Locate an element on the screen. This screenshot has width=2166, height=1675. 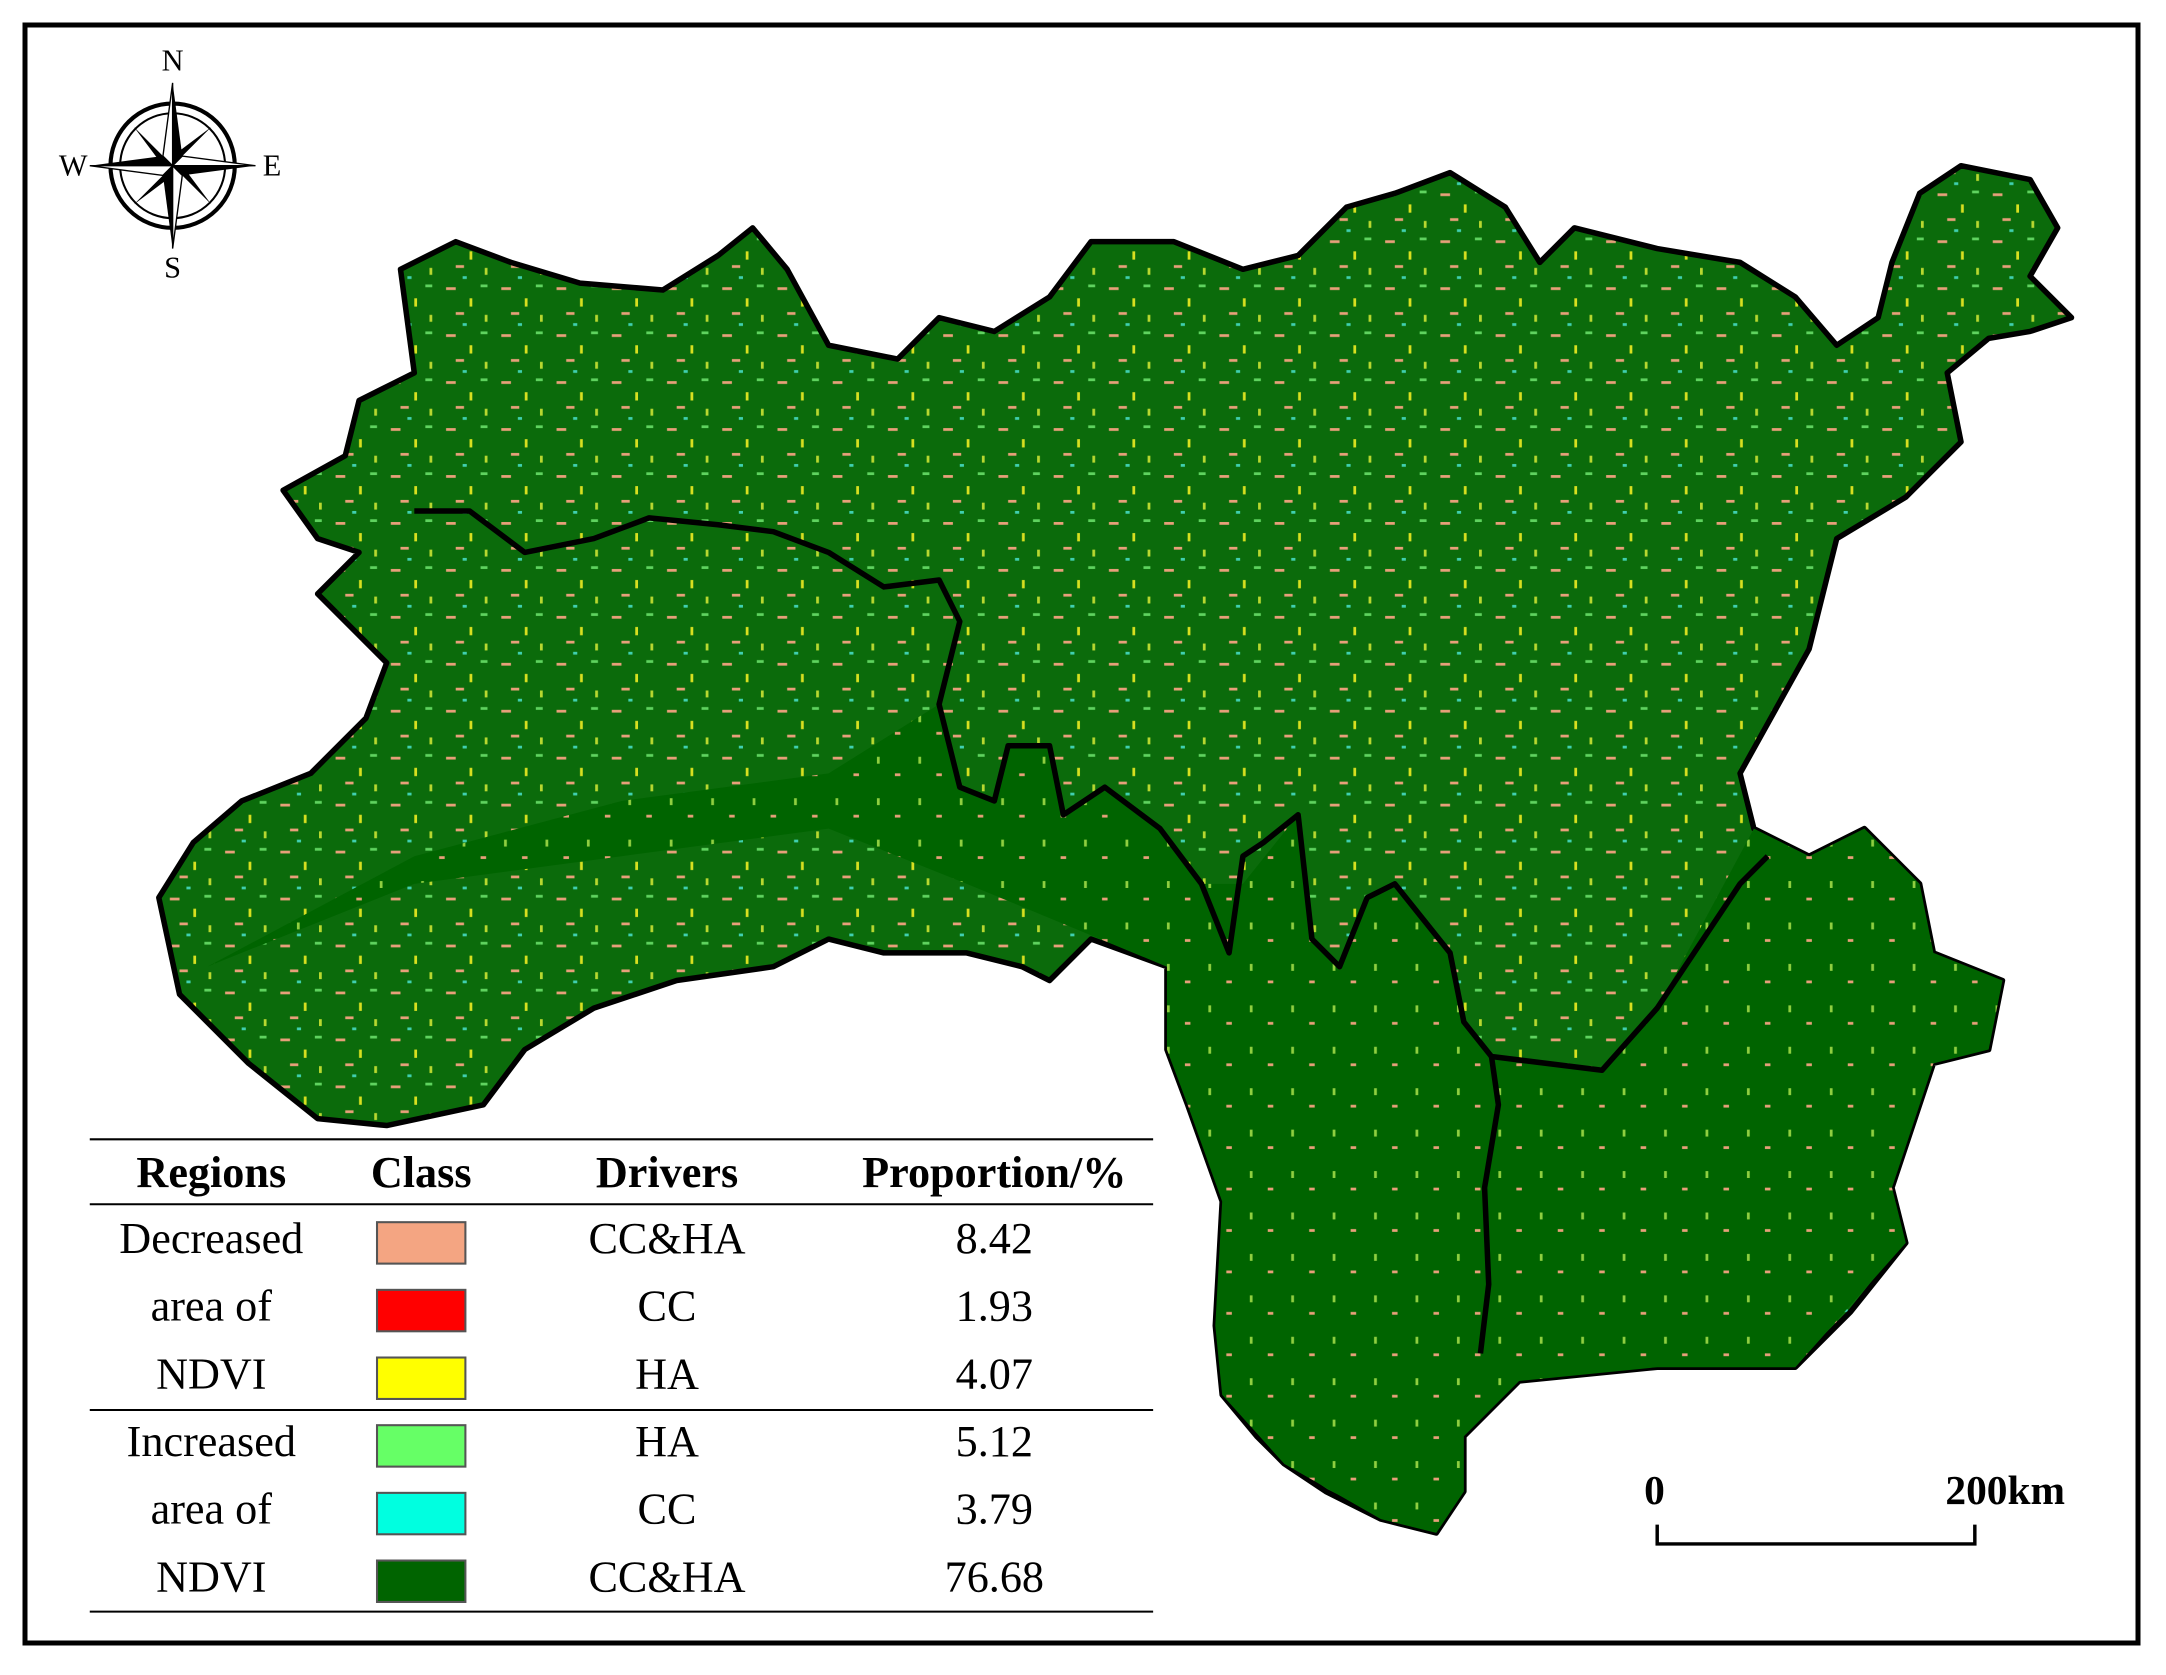
region-label: Decreased is located at coordinates (211, 1238).